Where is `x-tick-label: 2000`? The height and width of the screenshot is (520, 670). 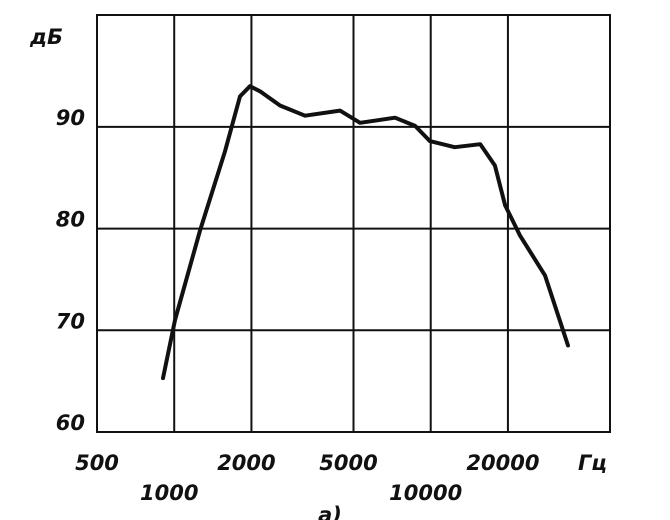
x-tick-label: 2000 is located at coordinates (246, 463).